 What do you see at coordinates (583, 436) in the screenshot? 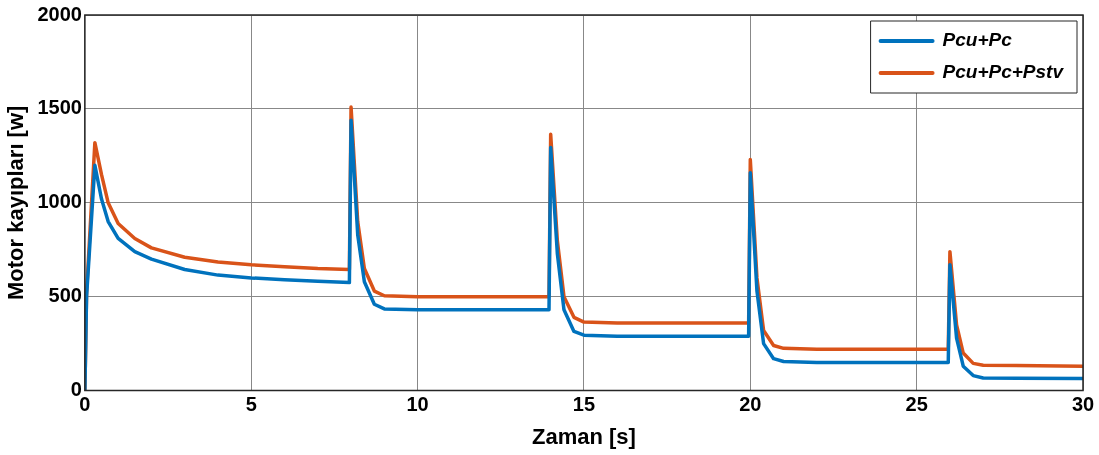
I see `x-axis-title: Zaman [s]` at bounding box center [583, 436].